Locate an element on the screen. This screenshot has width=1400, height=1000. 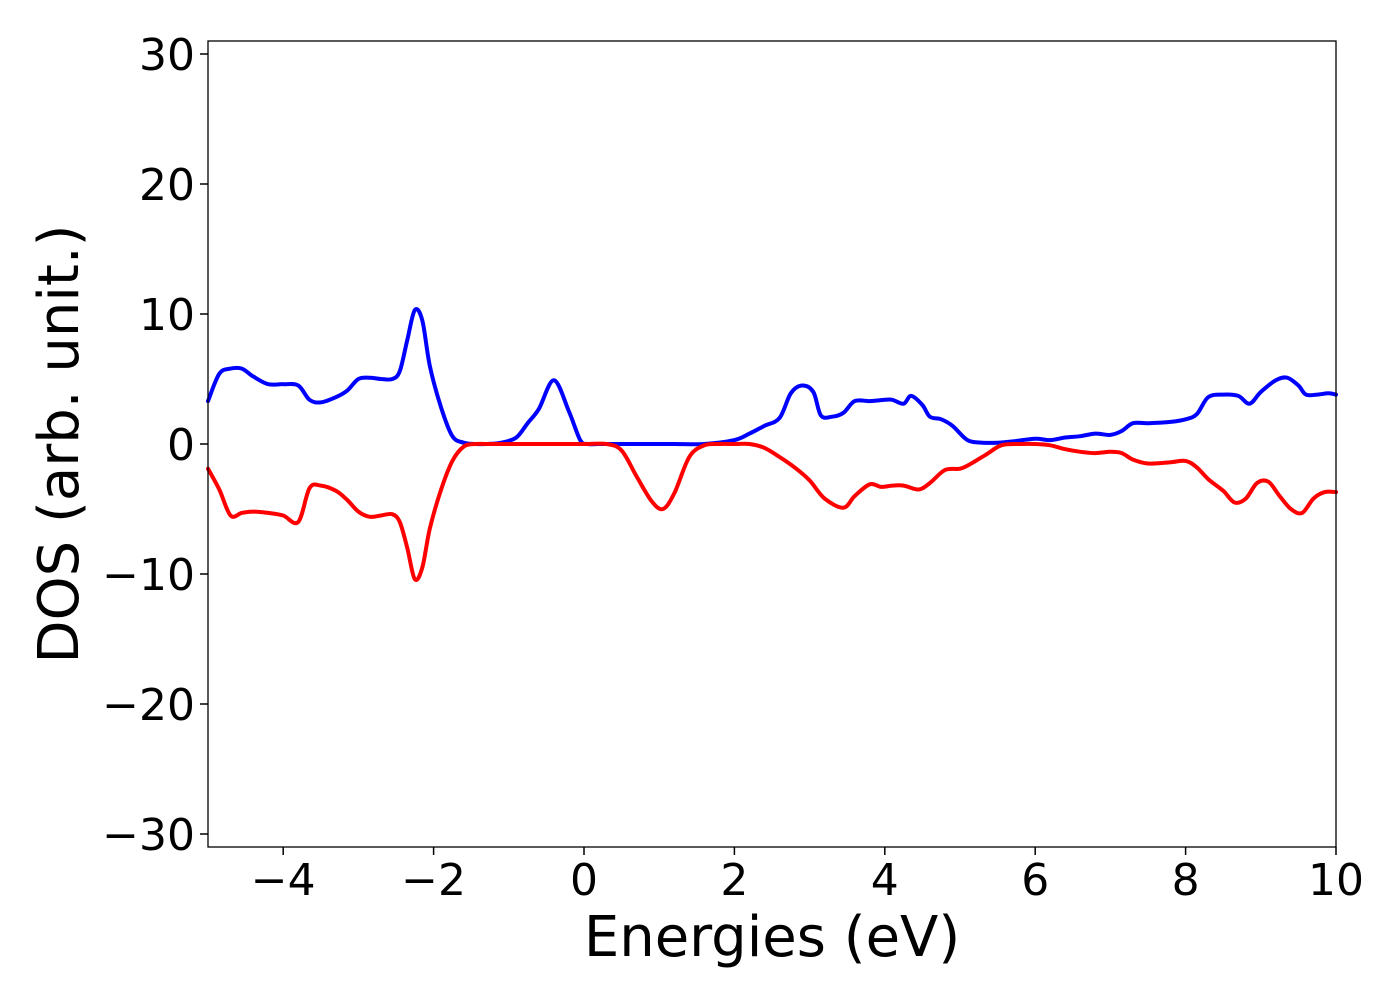
x-tick-label: 10 is located at coordinates (1336, 880).